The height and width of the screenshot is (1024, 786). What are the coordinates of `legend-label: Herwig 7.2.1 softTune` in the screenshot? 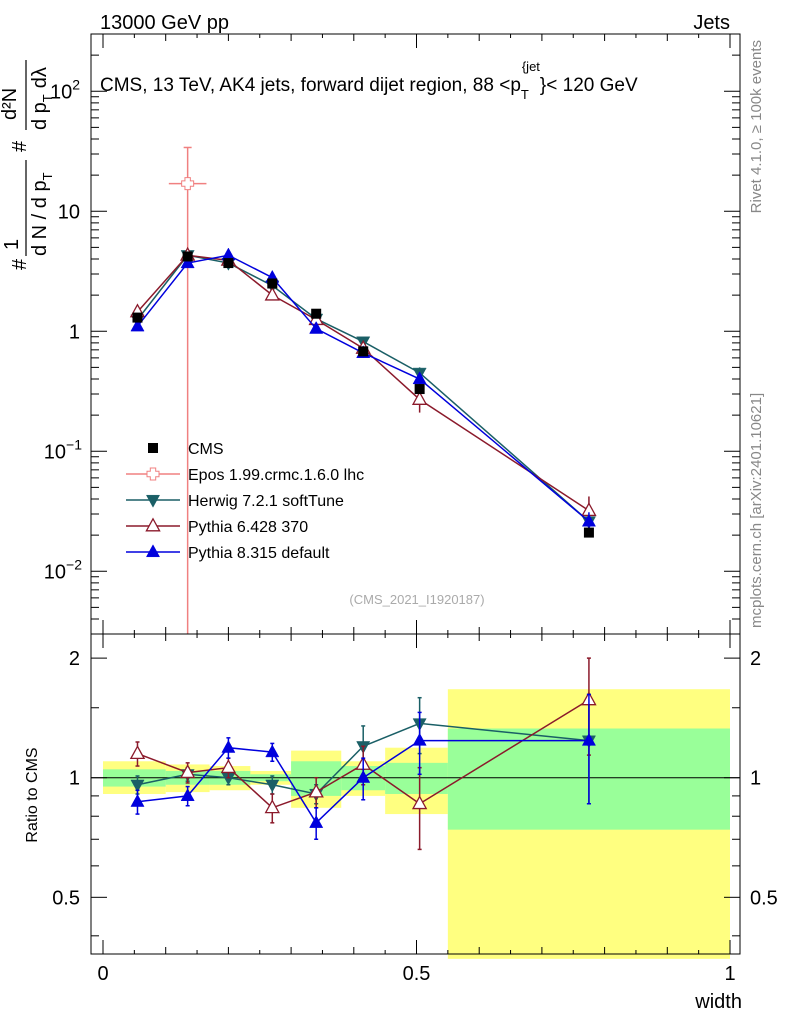 It's located at (266, 501).